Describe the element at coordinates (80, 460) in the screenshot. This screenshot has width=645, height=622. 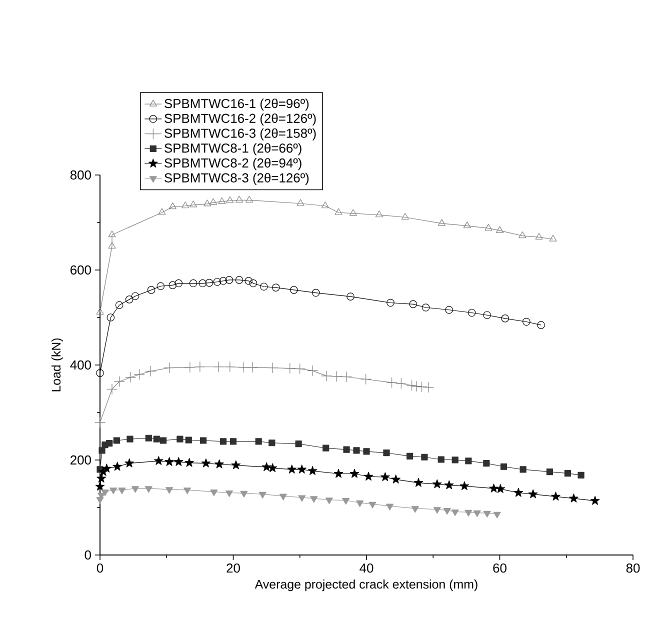
I see `y-tick-label: 200` at that location.